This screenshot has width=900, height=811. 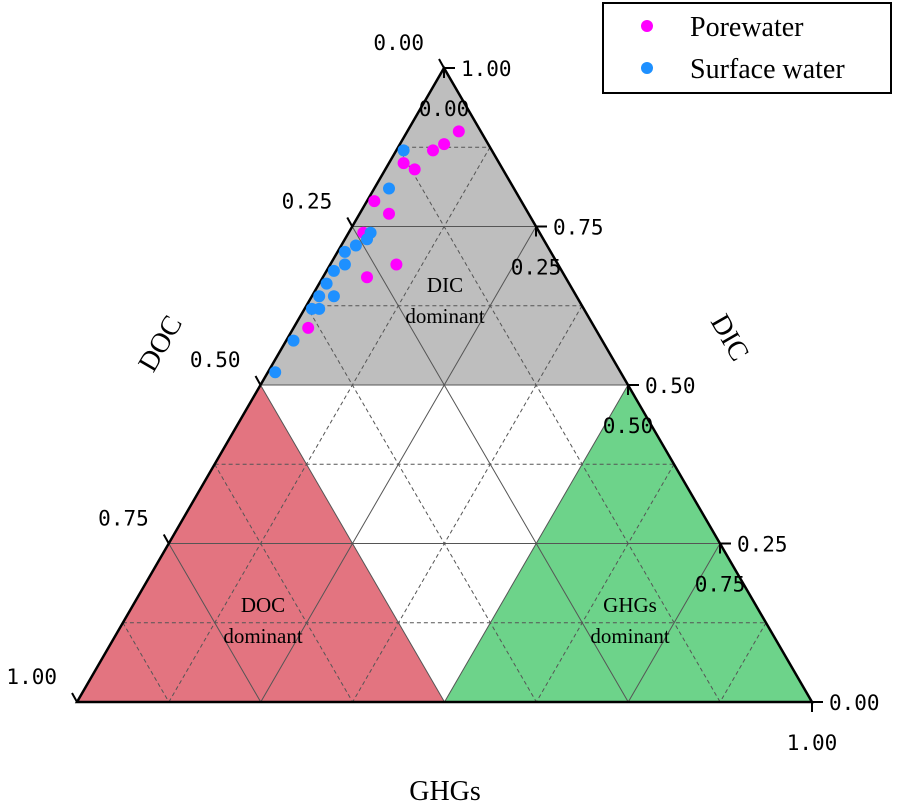 I want to click on bottom-axis-tick-label: 0.75, so click(x=720, y=585).